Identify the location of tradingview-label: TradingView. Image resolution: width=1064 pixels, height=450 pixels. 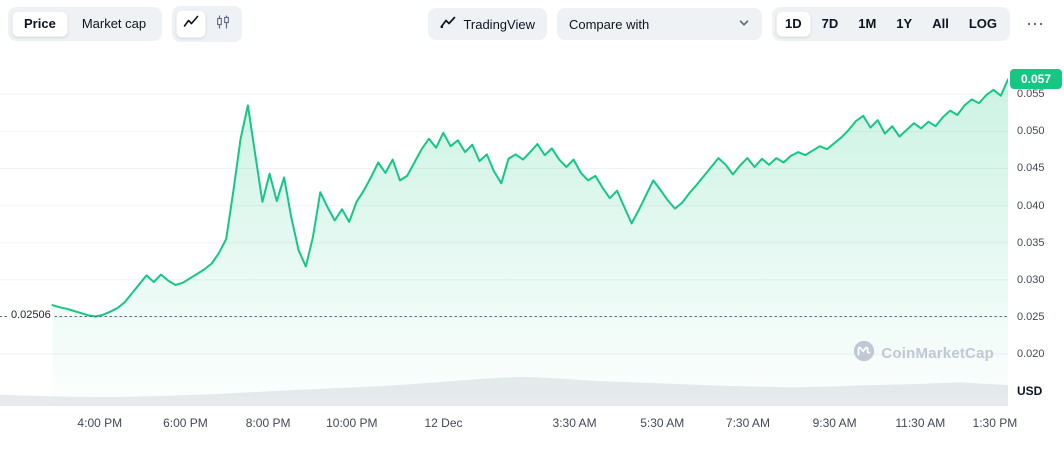
(499, 24).